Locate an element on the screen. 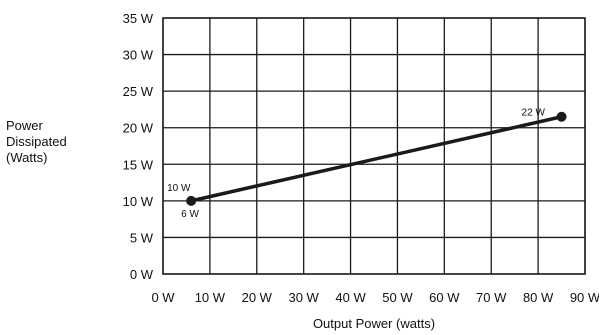 The height and width of the screenshot is (335, 599). x-tick-label: 20 W is located at coordinates (257, 297).